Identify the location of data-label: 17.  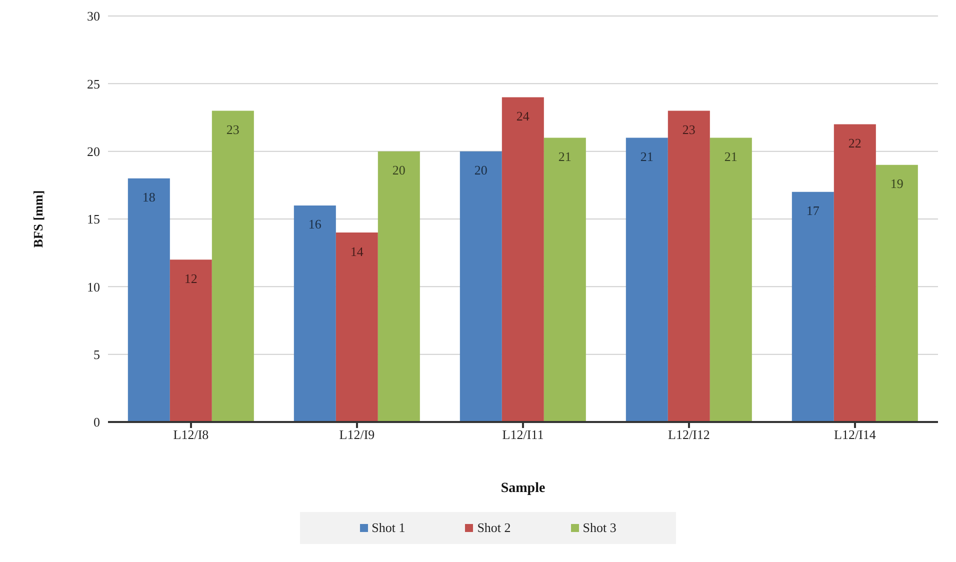
(813, 210).